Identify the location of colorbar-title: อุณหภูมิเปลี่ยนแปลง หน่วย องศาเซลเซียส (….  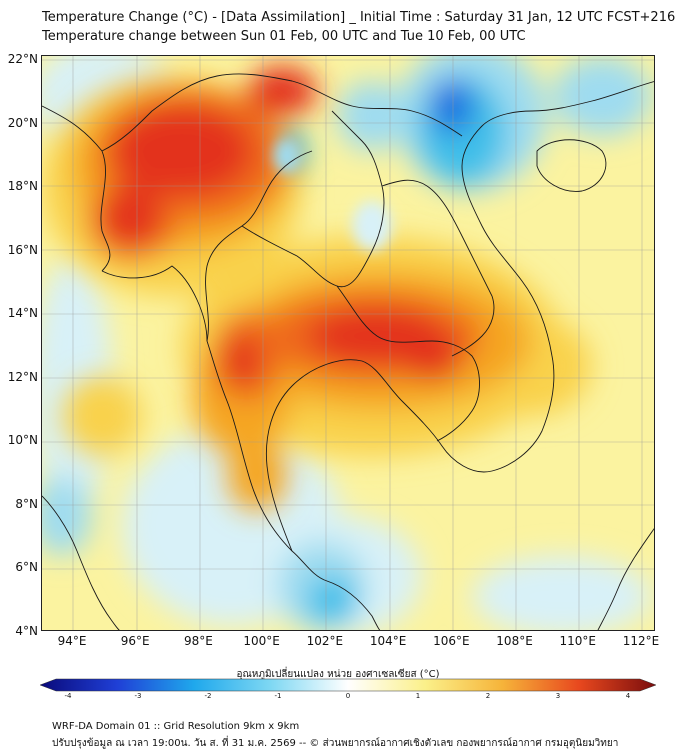
(338, 674).